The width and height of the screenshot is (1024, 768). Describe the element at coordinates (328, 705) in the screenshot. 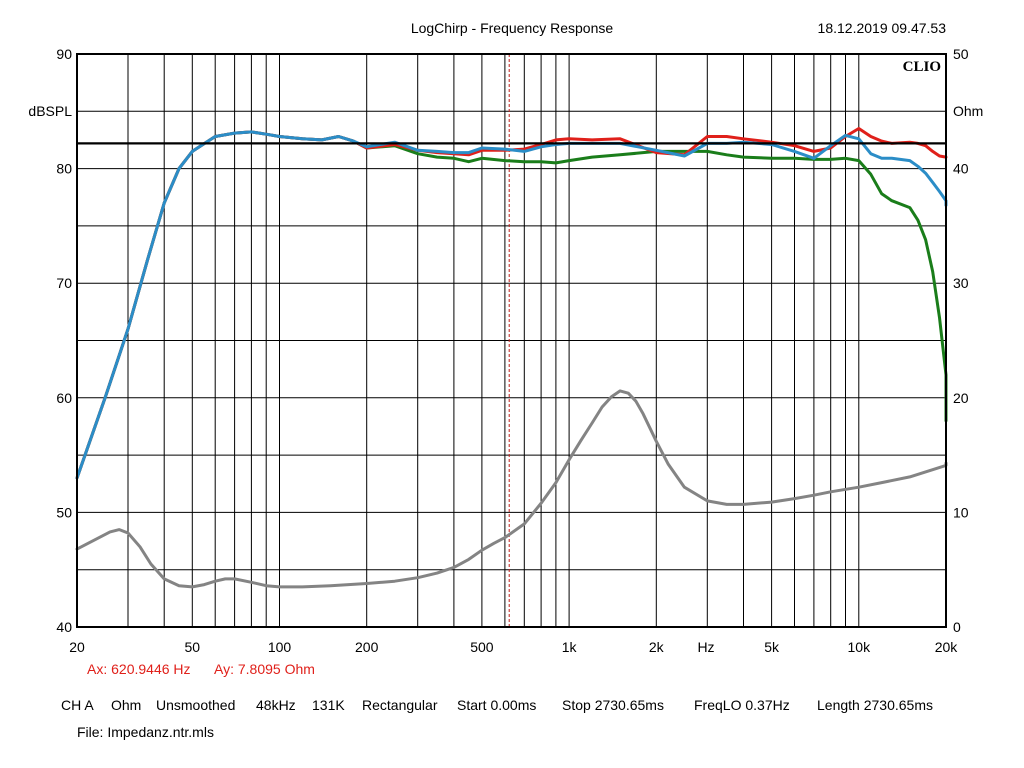

I see `status-size: 131K` at that location.